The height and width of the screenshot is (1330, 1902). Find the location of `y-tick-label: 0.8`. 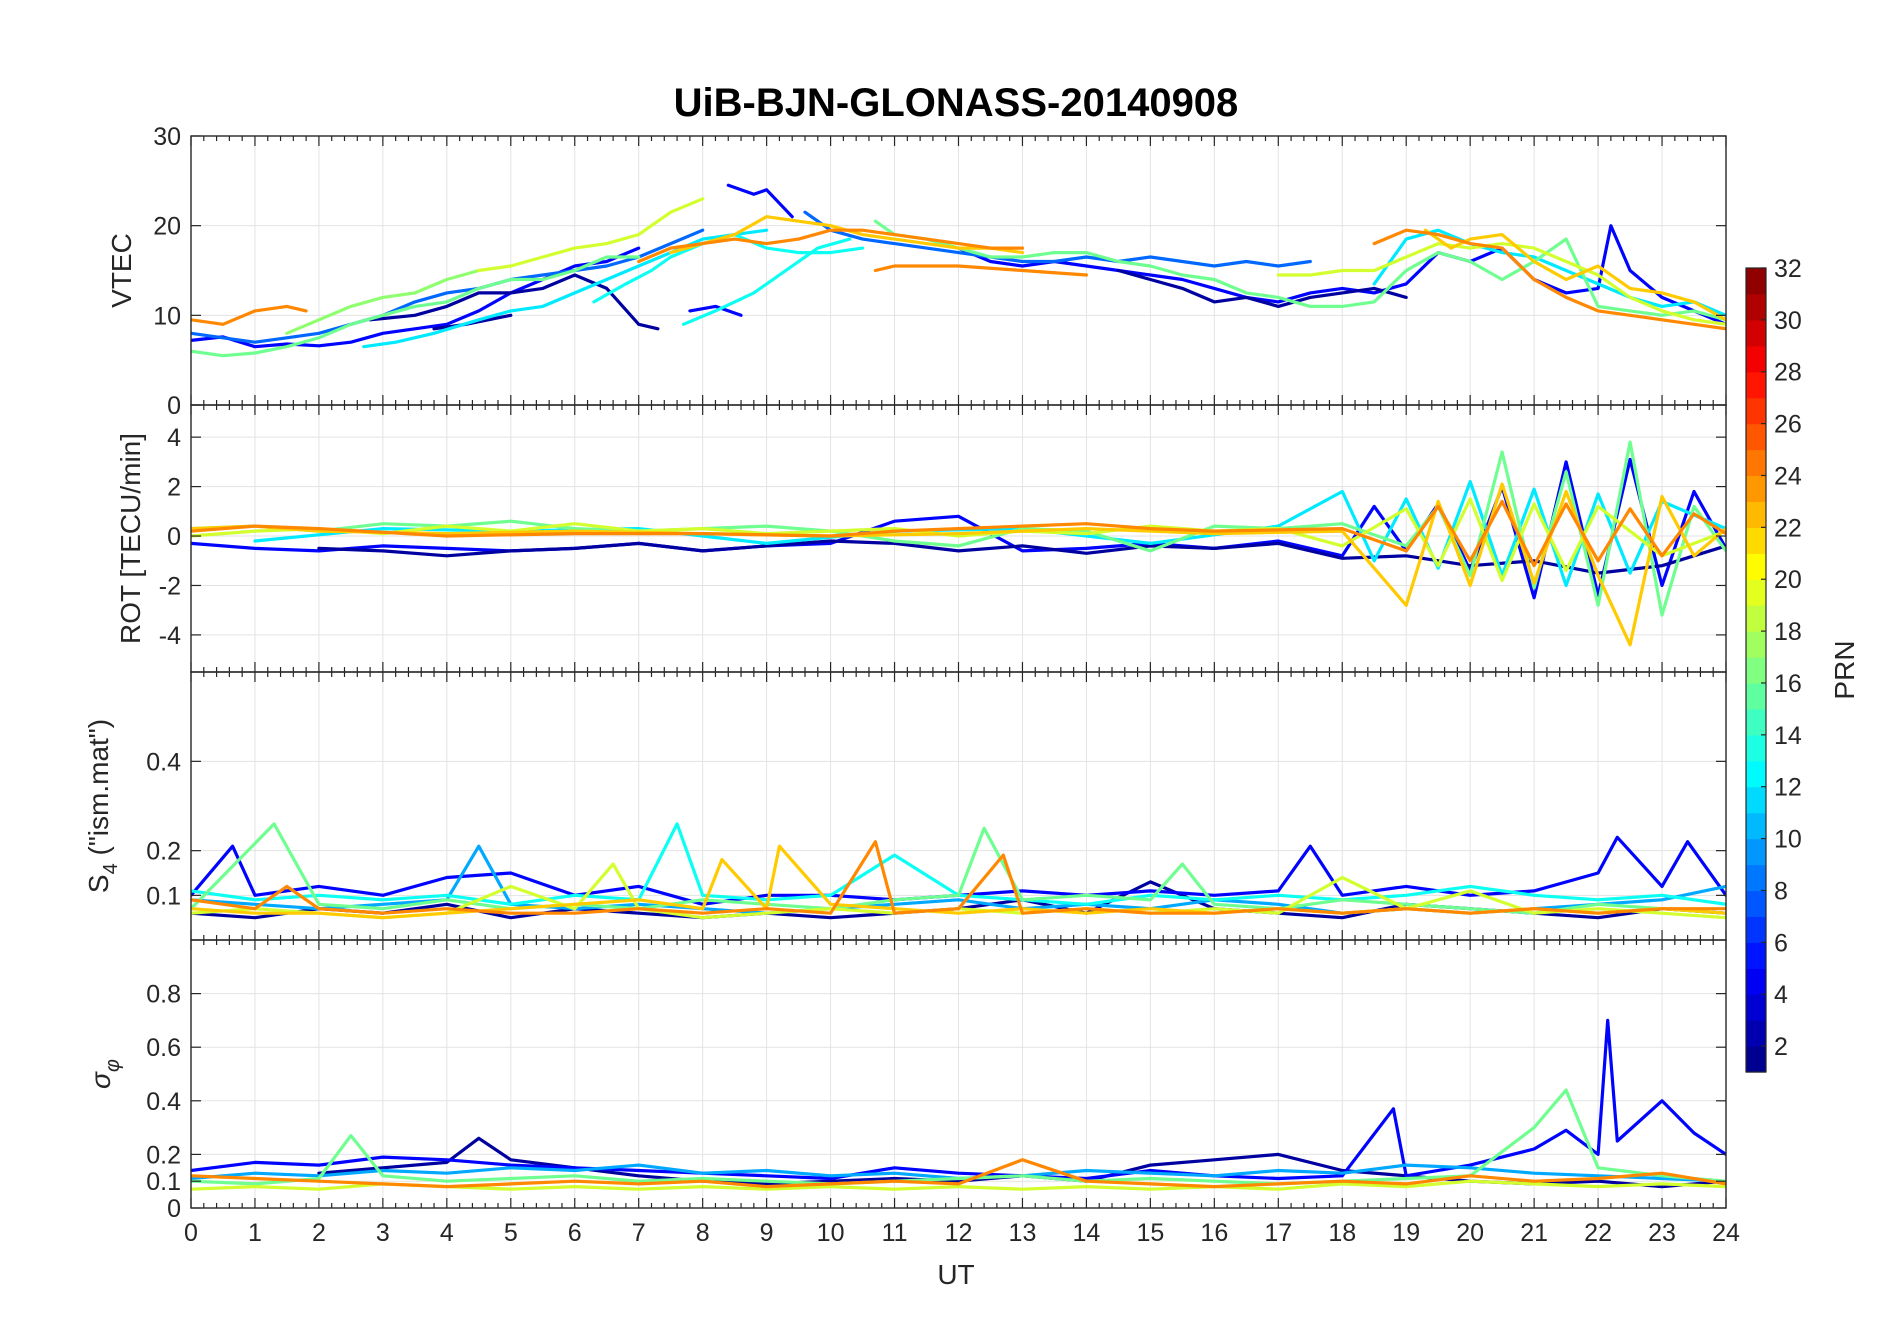

y-tick-label: 0.8 is located at coordinates (163, 995).